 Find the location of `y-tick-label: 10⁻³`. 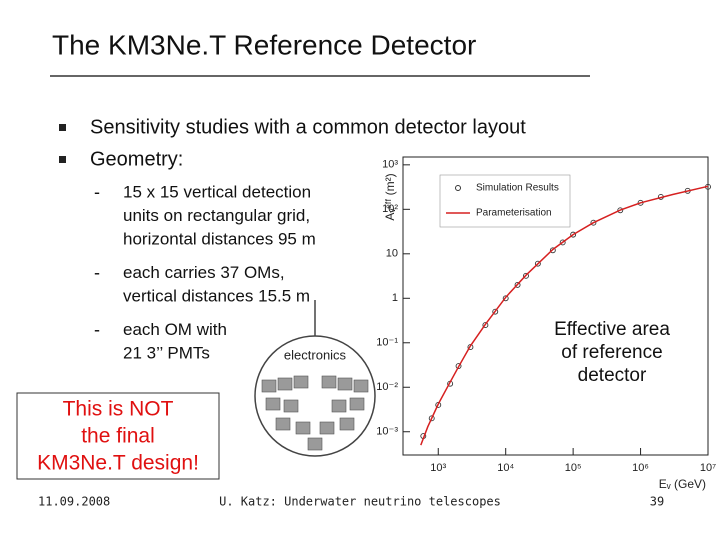

y-tick-label: 10⁻³ is located at coordinates (387, 432).